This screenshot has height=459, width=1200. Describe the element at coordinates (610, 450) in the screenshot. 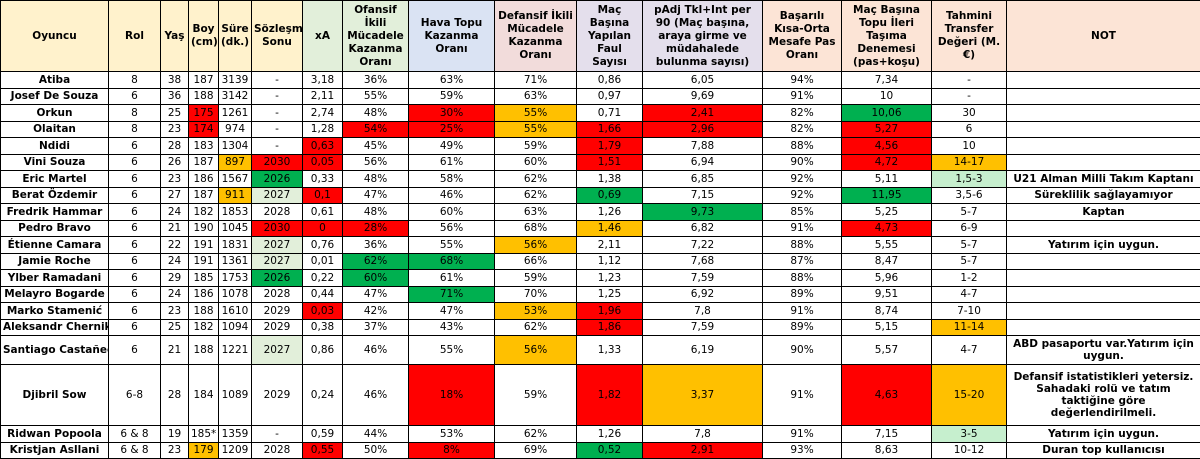

I see `table-cell: 0,52` at that location.